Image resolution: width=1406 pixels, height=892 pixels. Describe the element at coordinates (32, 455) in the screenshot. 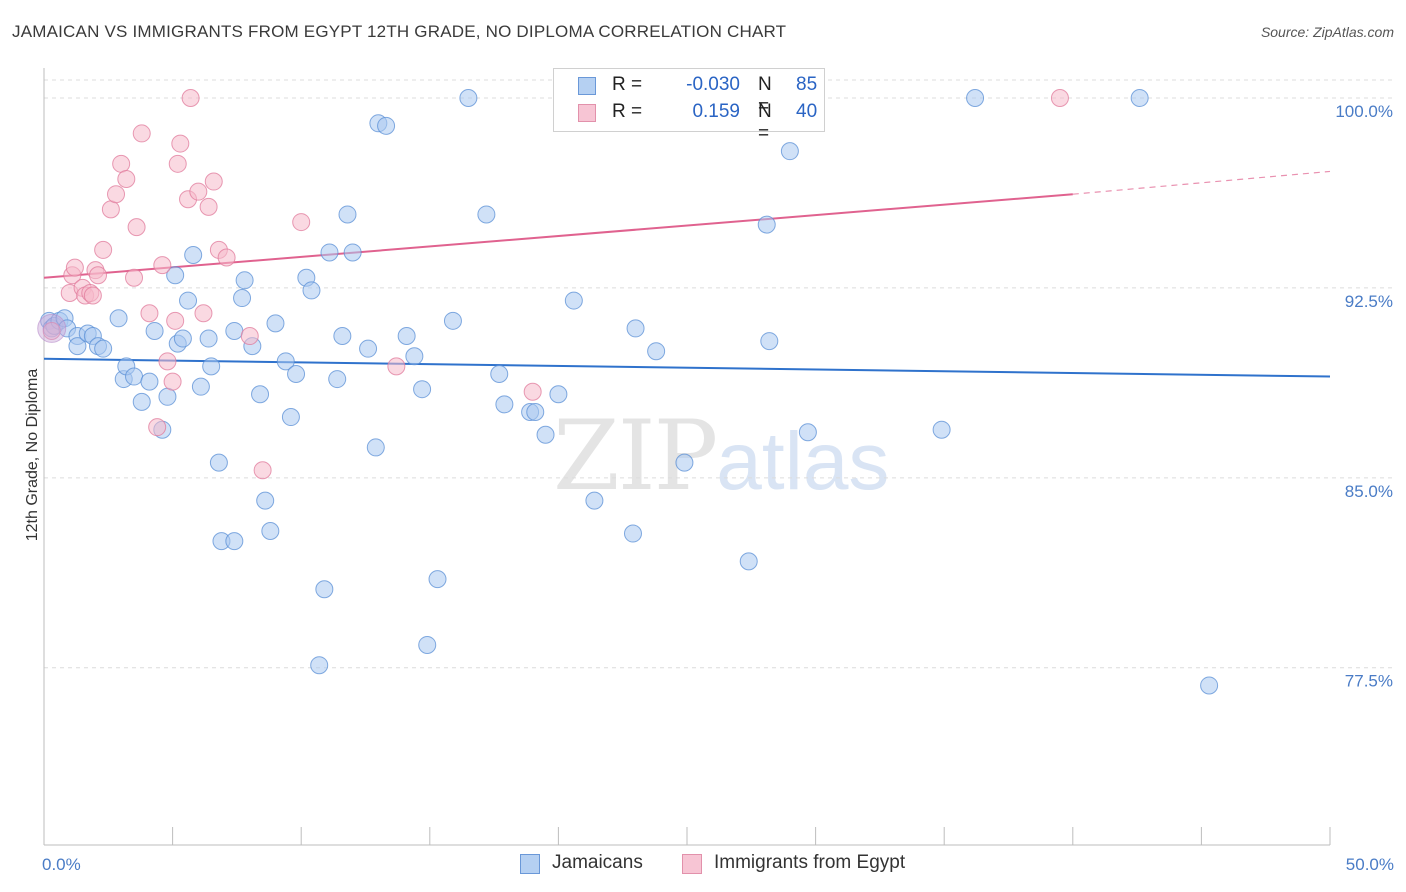

I see `y-axis-label: 12th Grade, No Diploma` at that location.